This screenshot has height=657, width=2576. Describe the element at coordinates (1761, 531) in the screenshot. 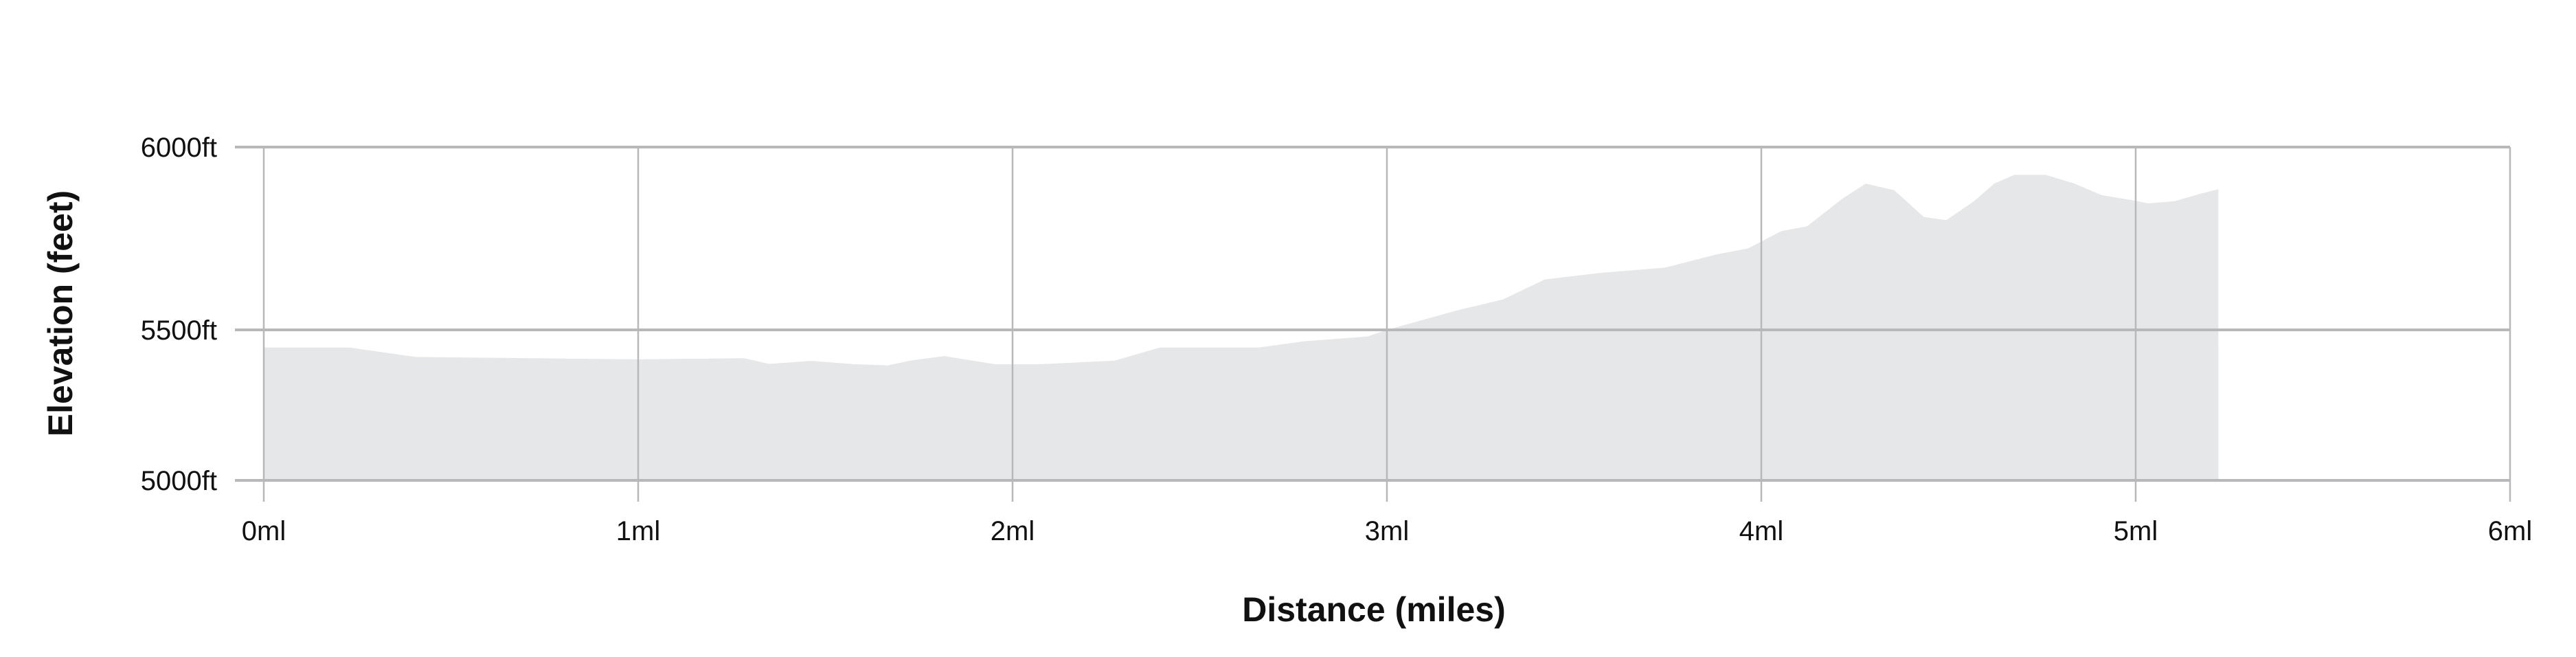

I see `x-tick-label: 4ml` at that location.